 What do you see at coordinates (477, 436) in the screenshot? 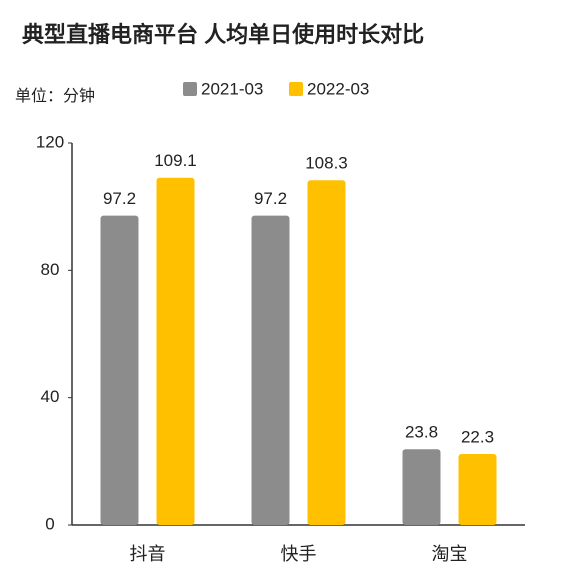
I see `value-label: 22.3` at bounding box center [477, 436].